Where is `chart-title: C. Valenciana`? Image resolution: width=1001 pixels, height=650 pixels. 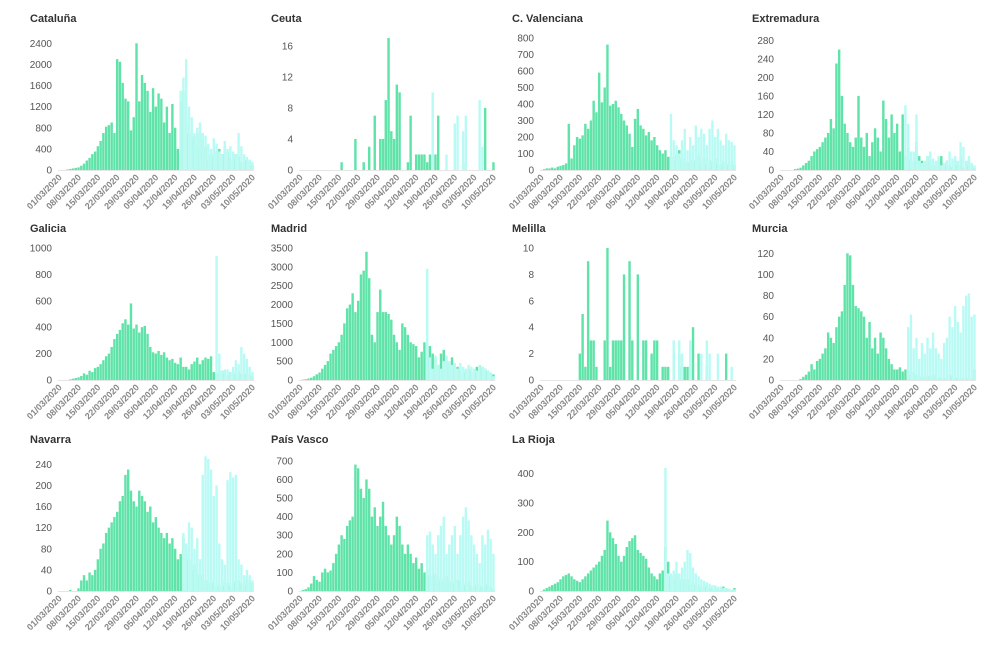
chart-title: C. Valenciana is located at coordinates (548, 19).